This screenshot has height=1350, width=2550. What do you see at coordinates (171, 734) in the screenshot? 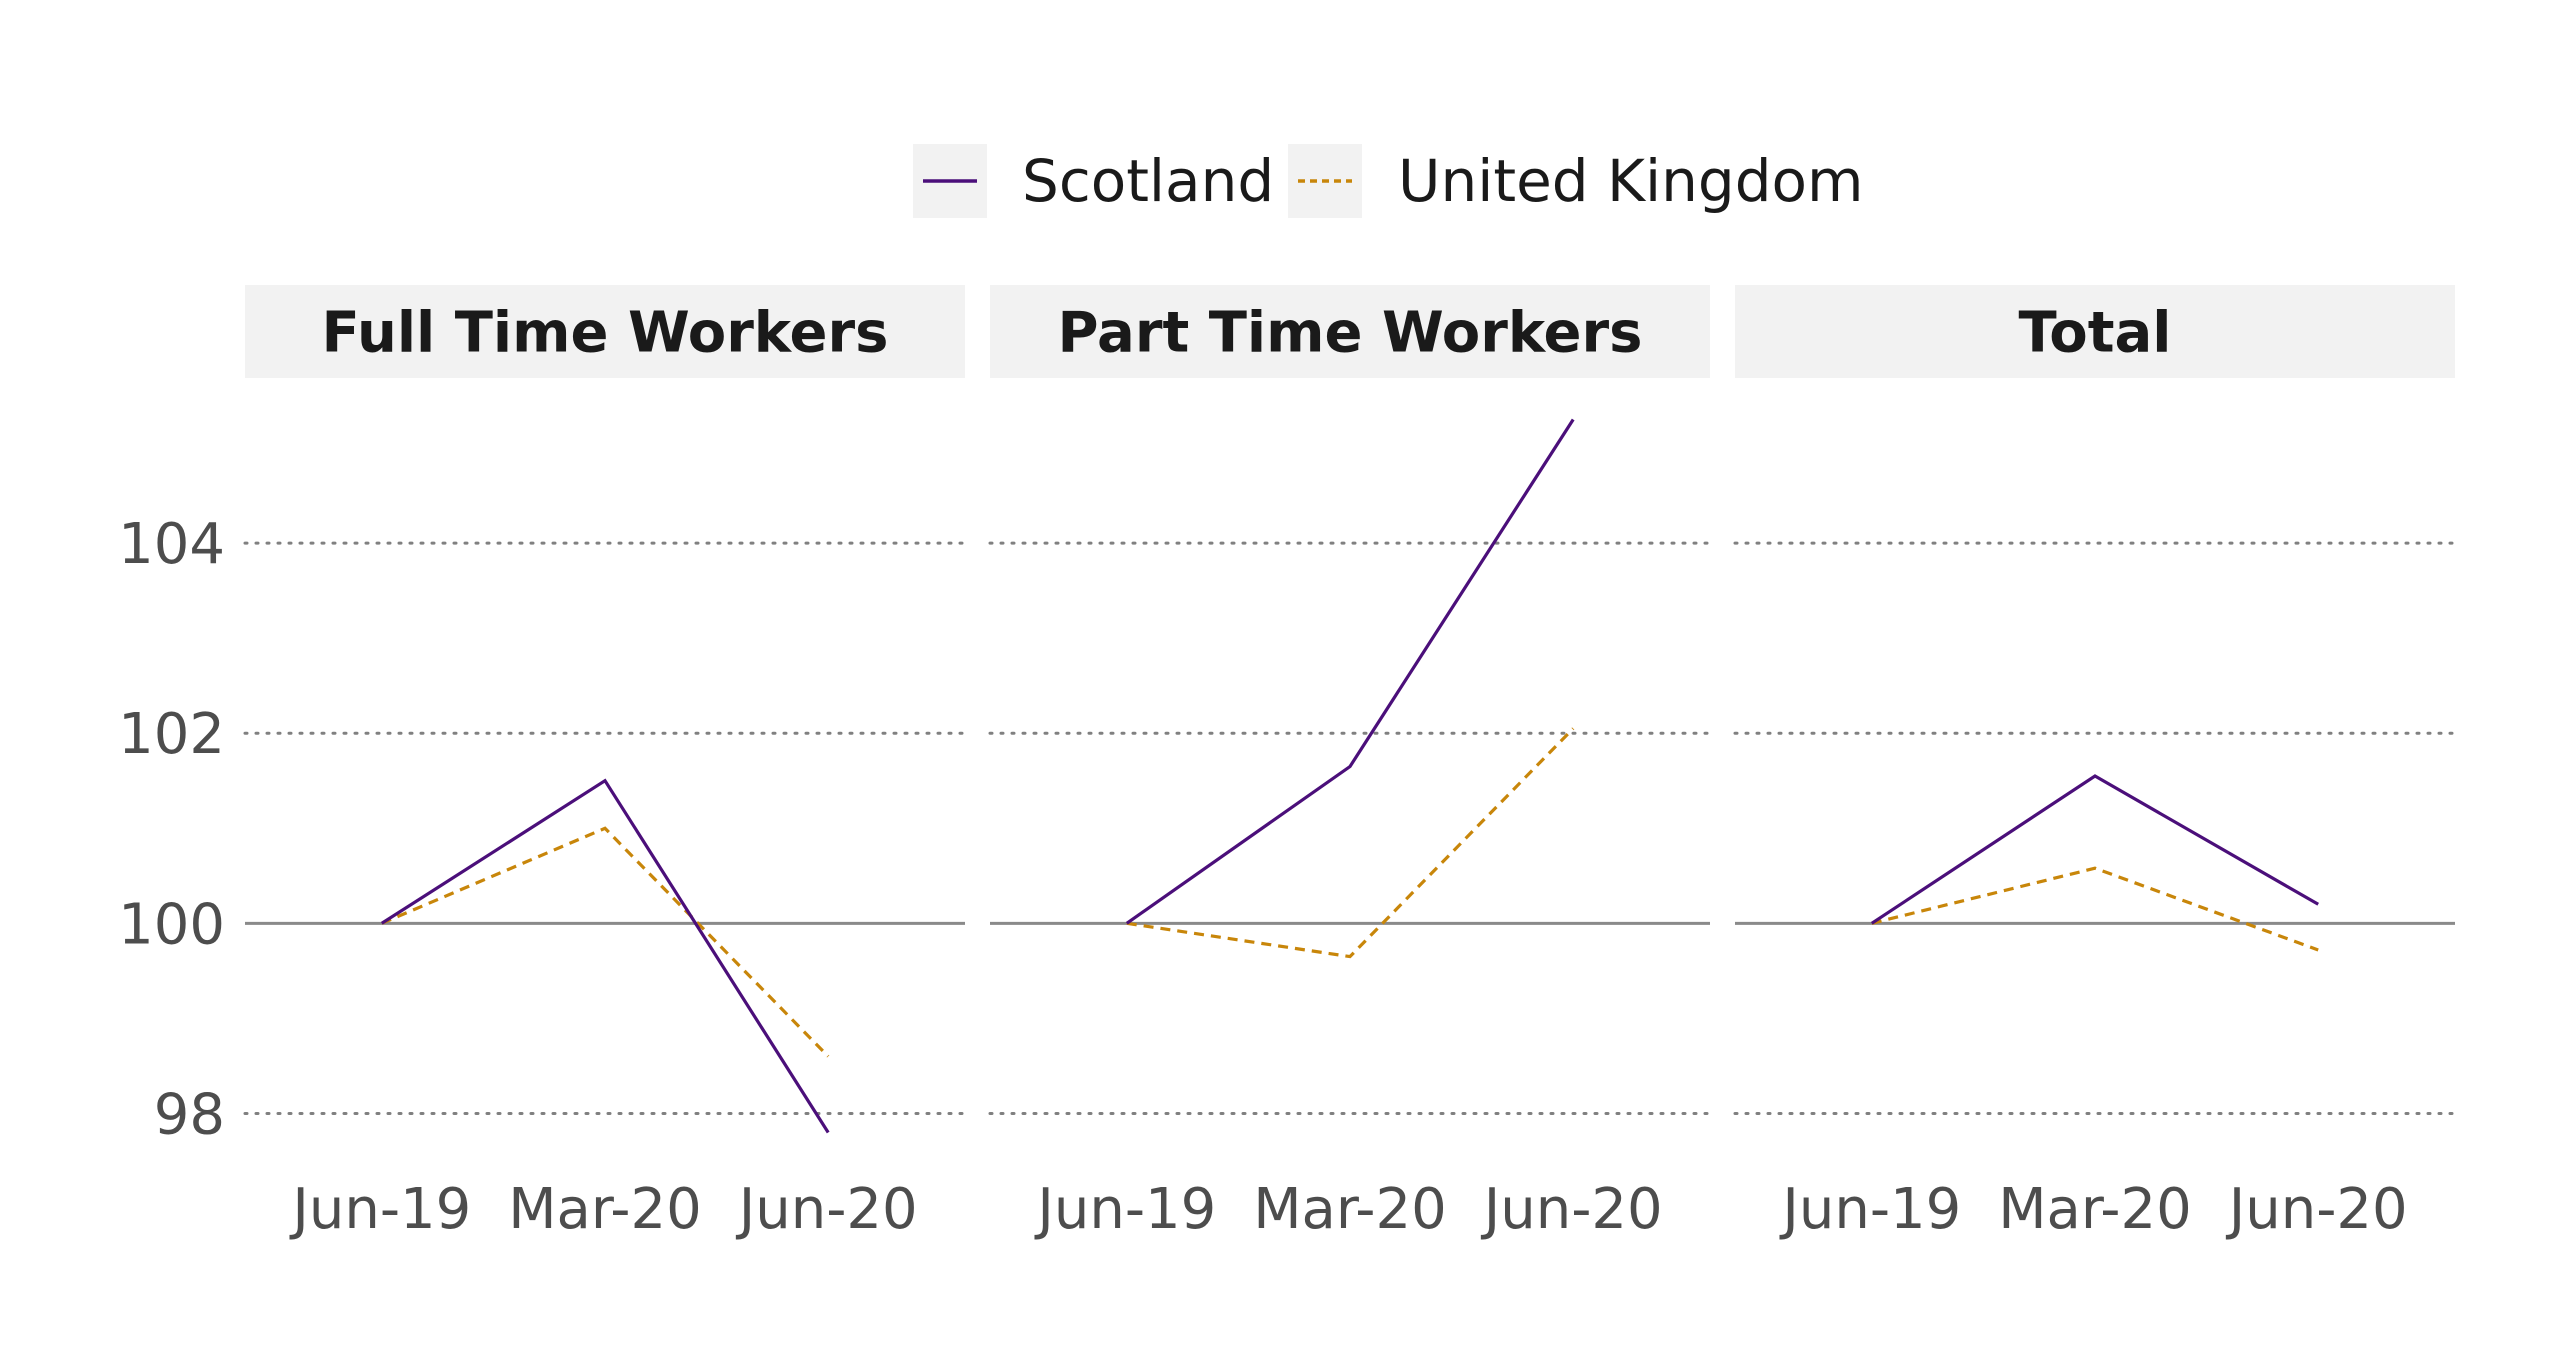
I see `y-tick-label: 102` at bounding box center [171, 734].